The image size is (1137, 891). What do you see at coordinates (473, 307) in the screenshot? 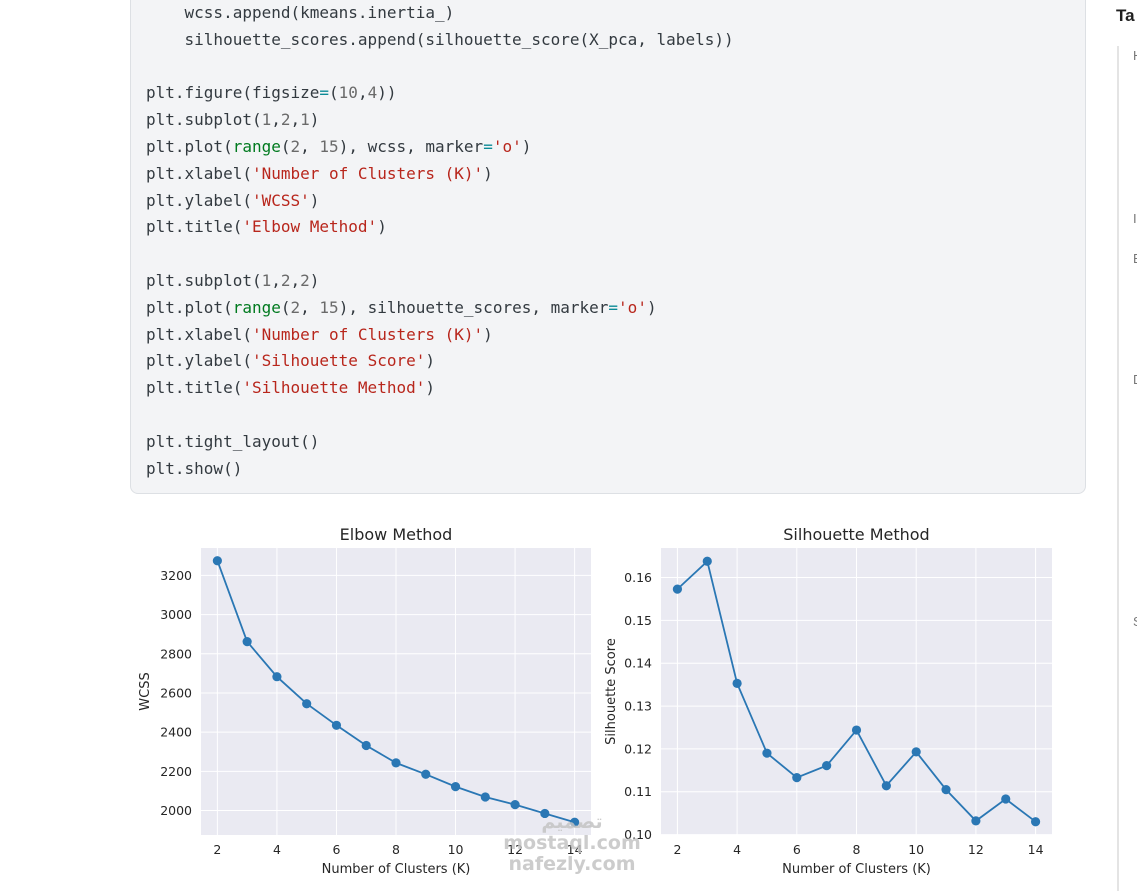
I see `code-token: ), silhouette_scores, marker` at bounding box center [473, 307].